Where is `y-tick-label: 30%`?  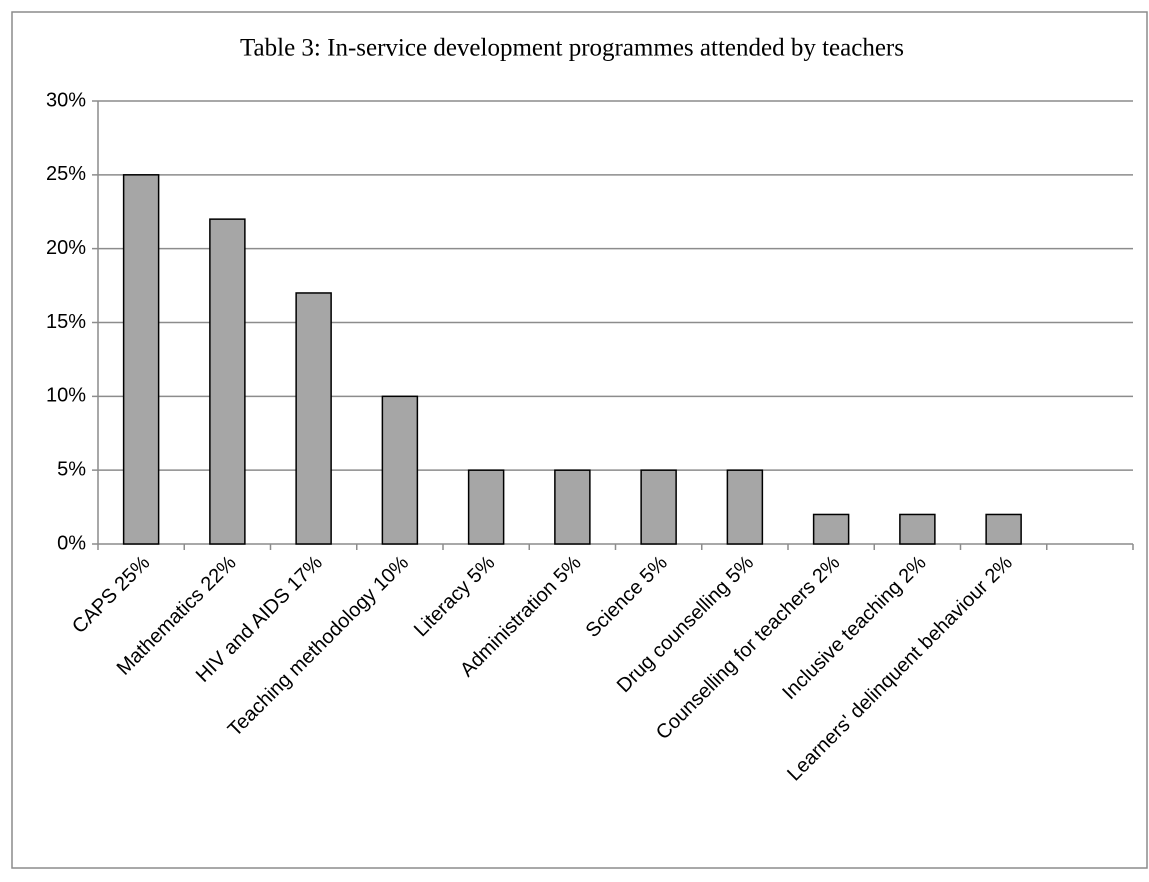 y-tick-label: 30% is located at coordinates (66, 100).